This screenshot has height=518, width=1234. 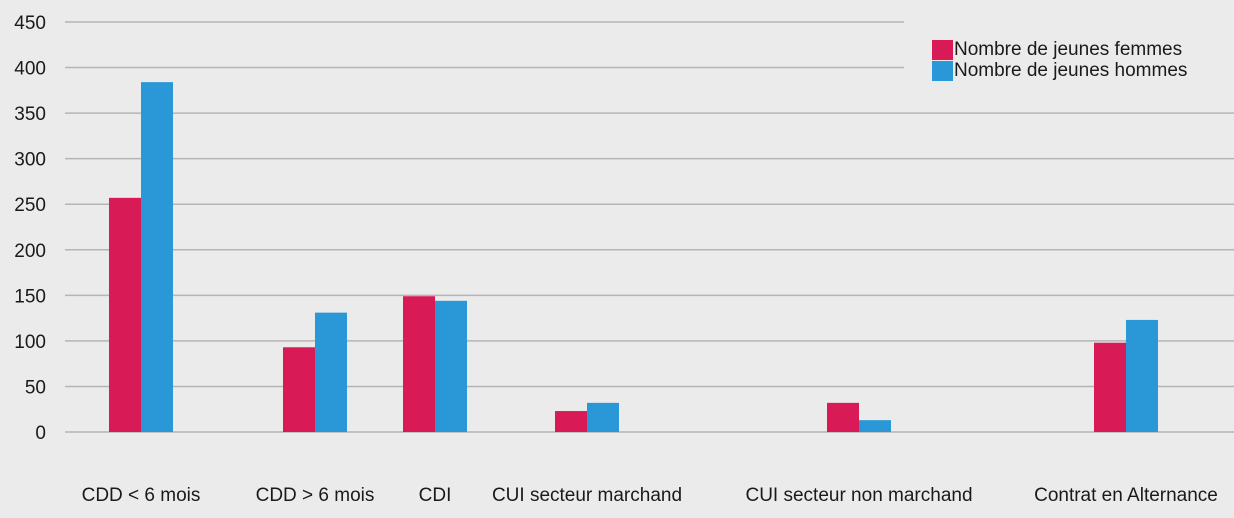 I want to click on x-category-label: CUI secteur marchand, so click(x=587, y=495).